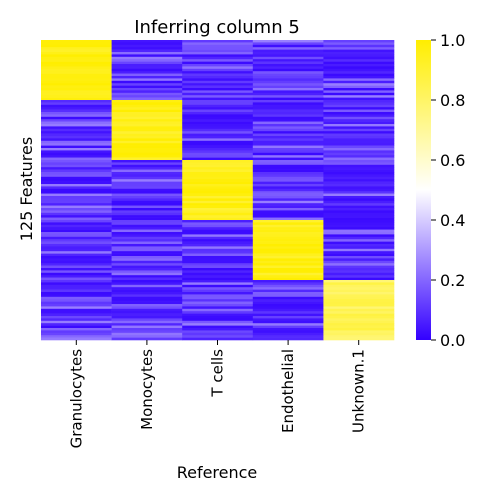  What do you see at coordinates (452, 100) in the screenshot?
I see `colorbar-tick-label: 0.8` at bounding box center [452, 100].